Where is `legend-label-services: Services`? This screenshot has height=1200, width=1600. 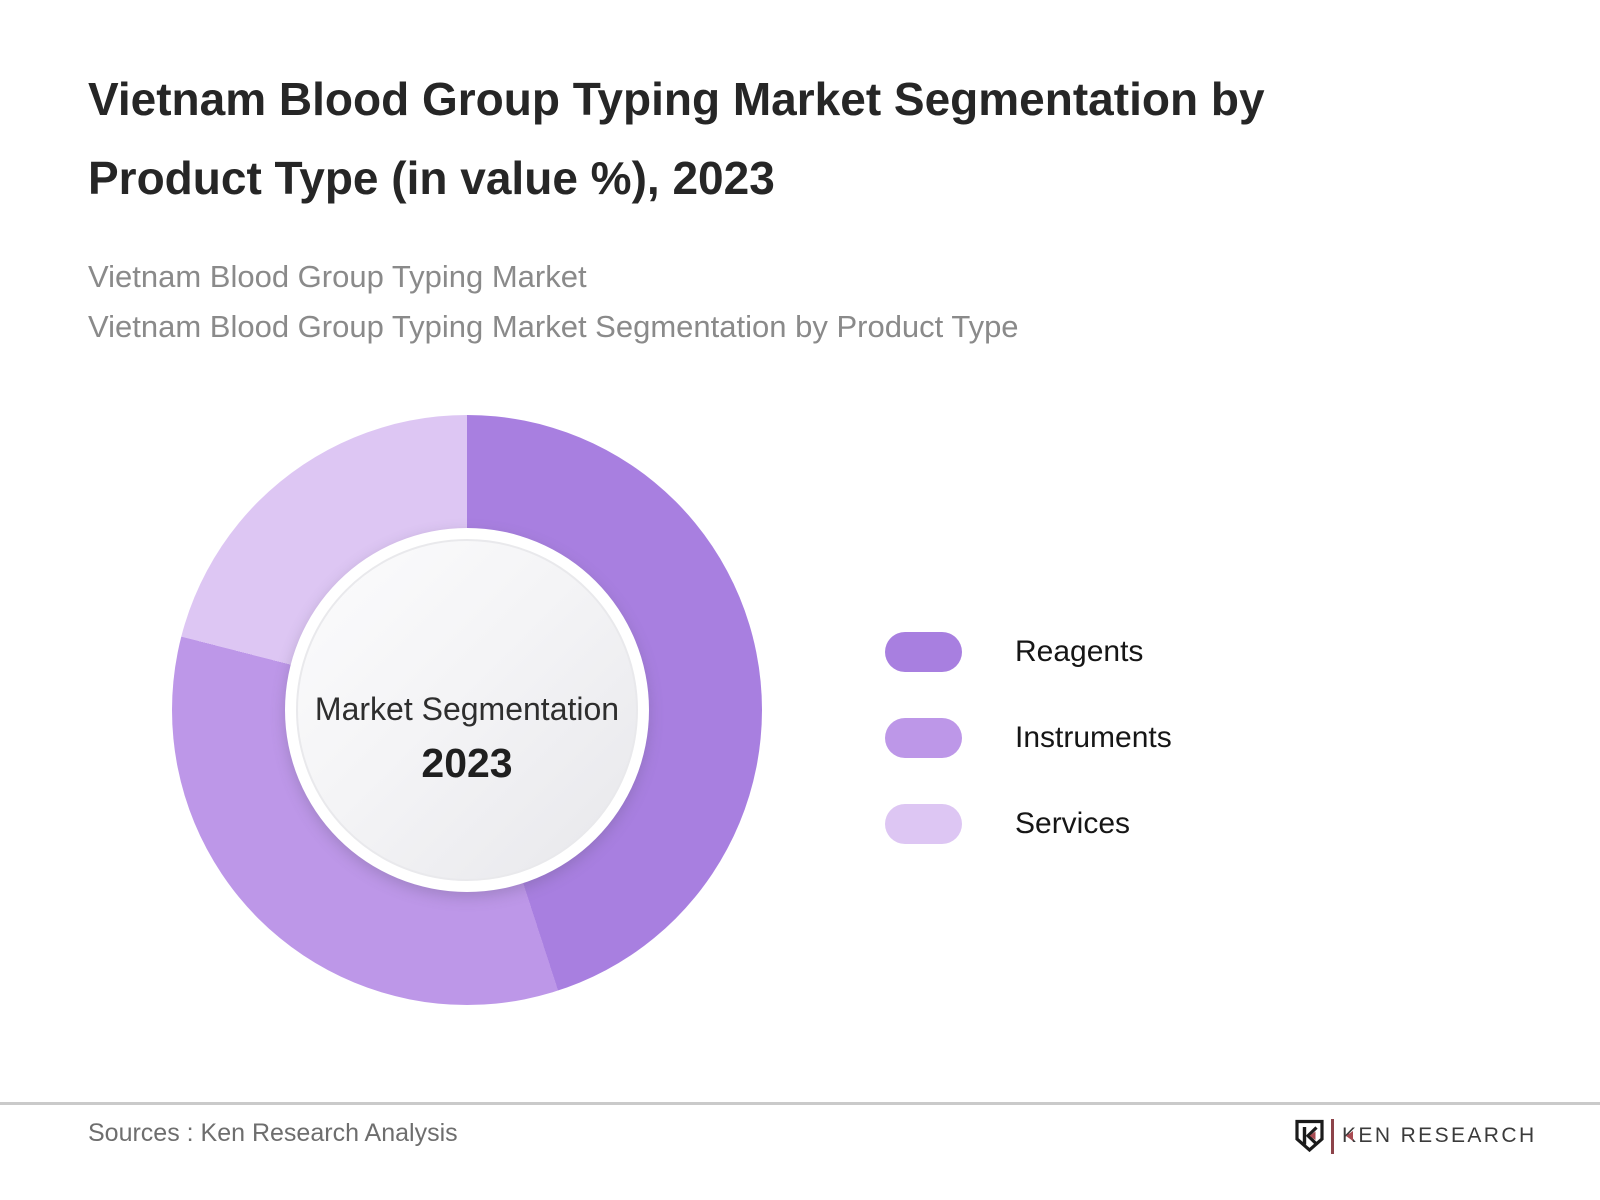 legend-label-services: Services is located at coordinates (1073, 823).